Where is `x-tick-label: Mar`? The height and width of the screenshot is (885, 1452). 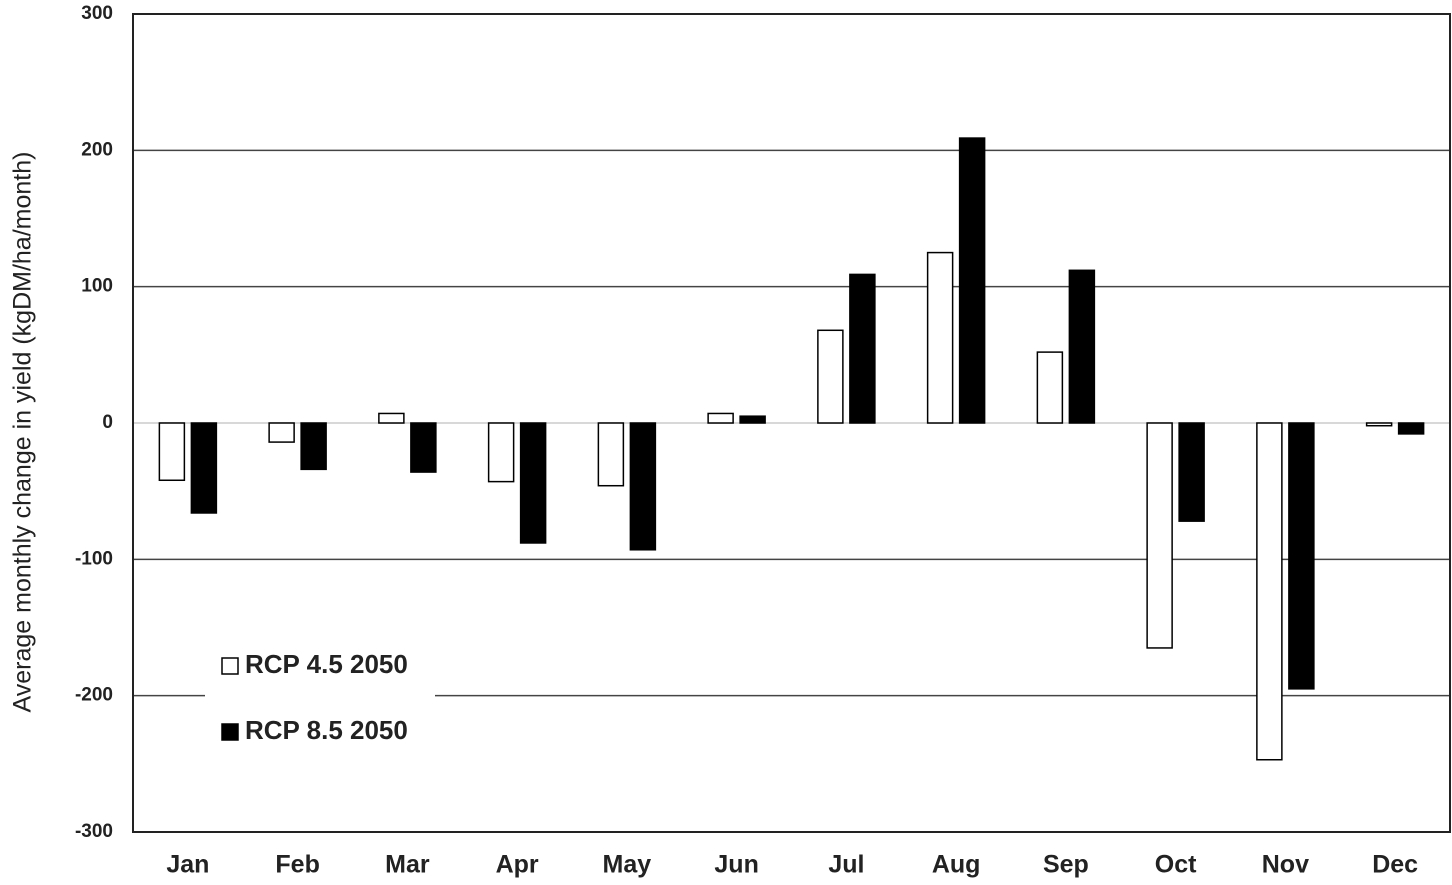
x-tick-label: Mar is located at coordinates (407, 865).